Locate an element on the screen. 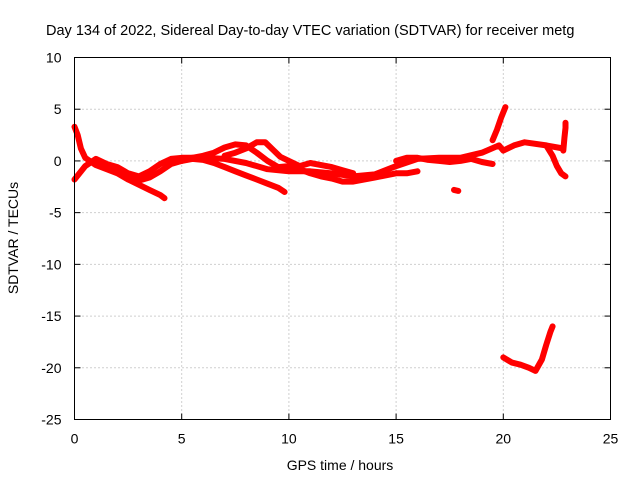 This screenshot has height=480, width=640. x-tick-label: 5 is located at coordinates (182, 439).